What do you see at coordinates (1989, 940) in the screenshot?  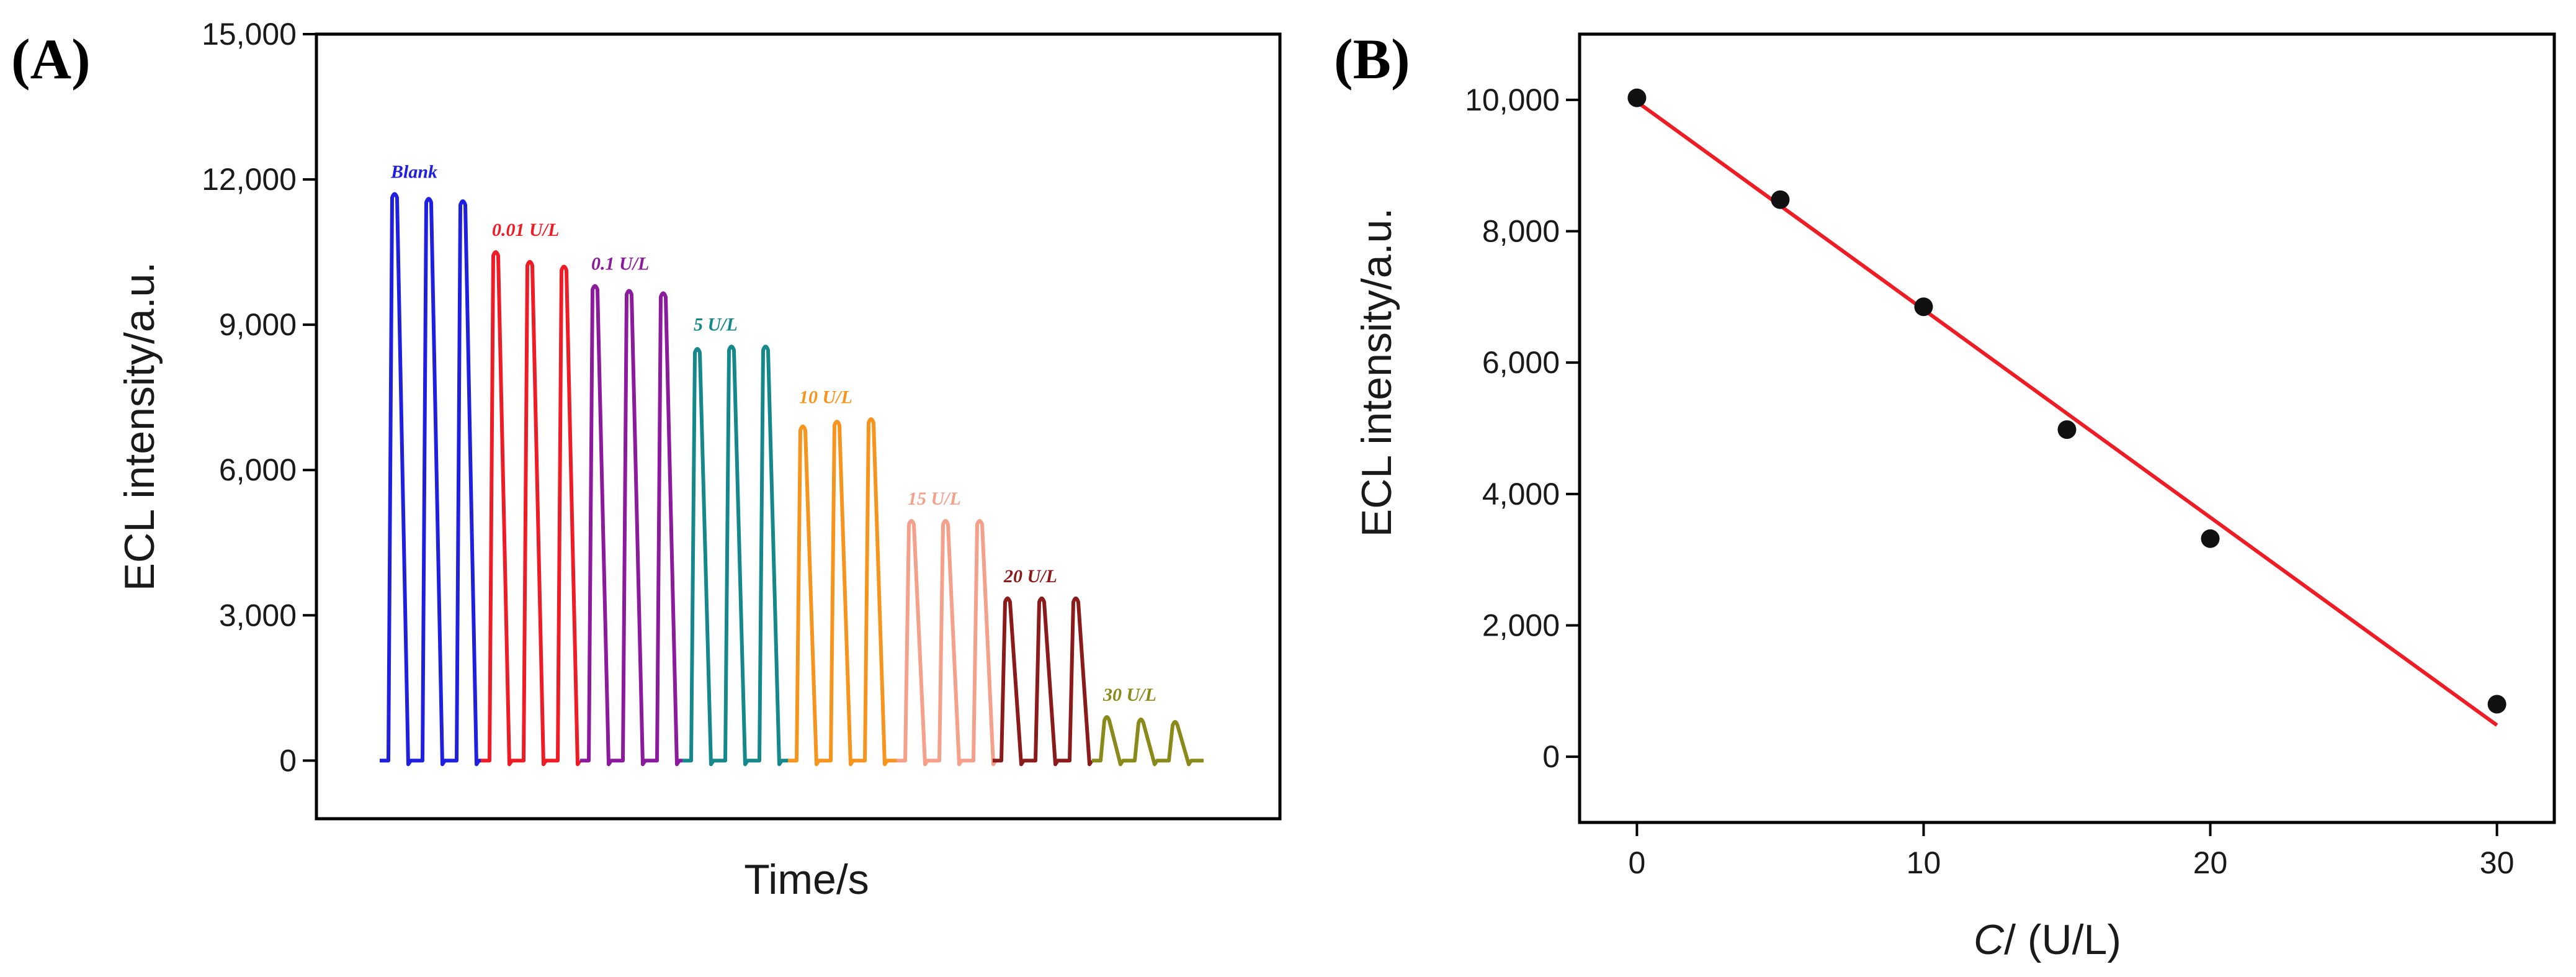 I see `panel-b-x-axis-title-variable: C` at bounding box center [1989, 940].